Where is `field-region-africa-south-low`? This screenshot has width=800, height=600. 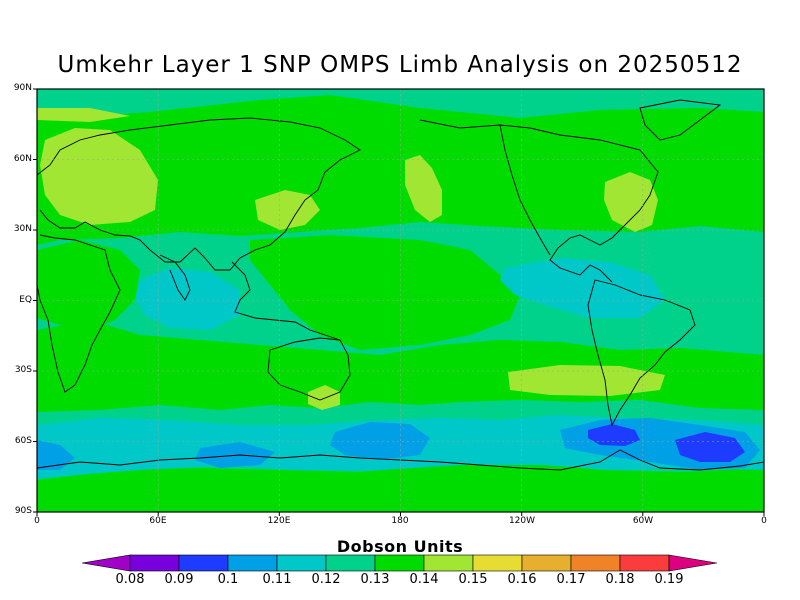 field-region-africa-south-low is located at coordinates (56, 455).